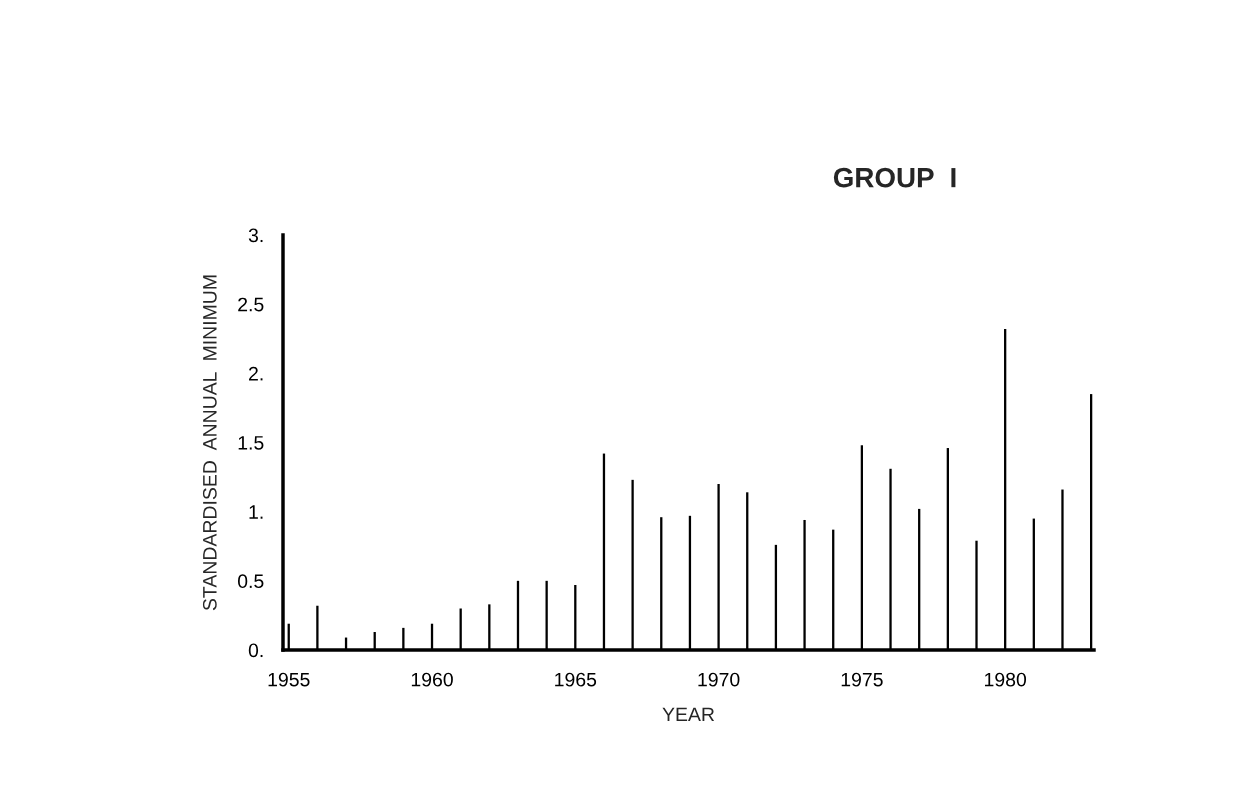 This screenshot has height=808, width=1258. What do you see at coordinates (1006, 679) in the screenshot?
I see `x-tick-label: 1980` at bounding box center [1006, 679].